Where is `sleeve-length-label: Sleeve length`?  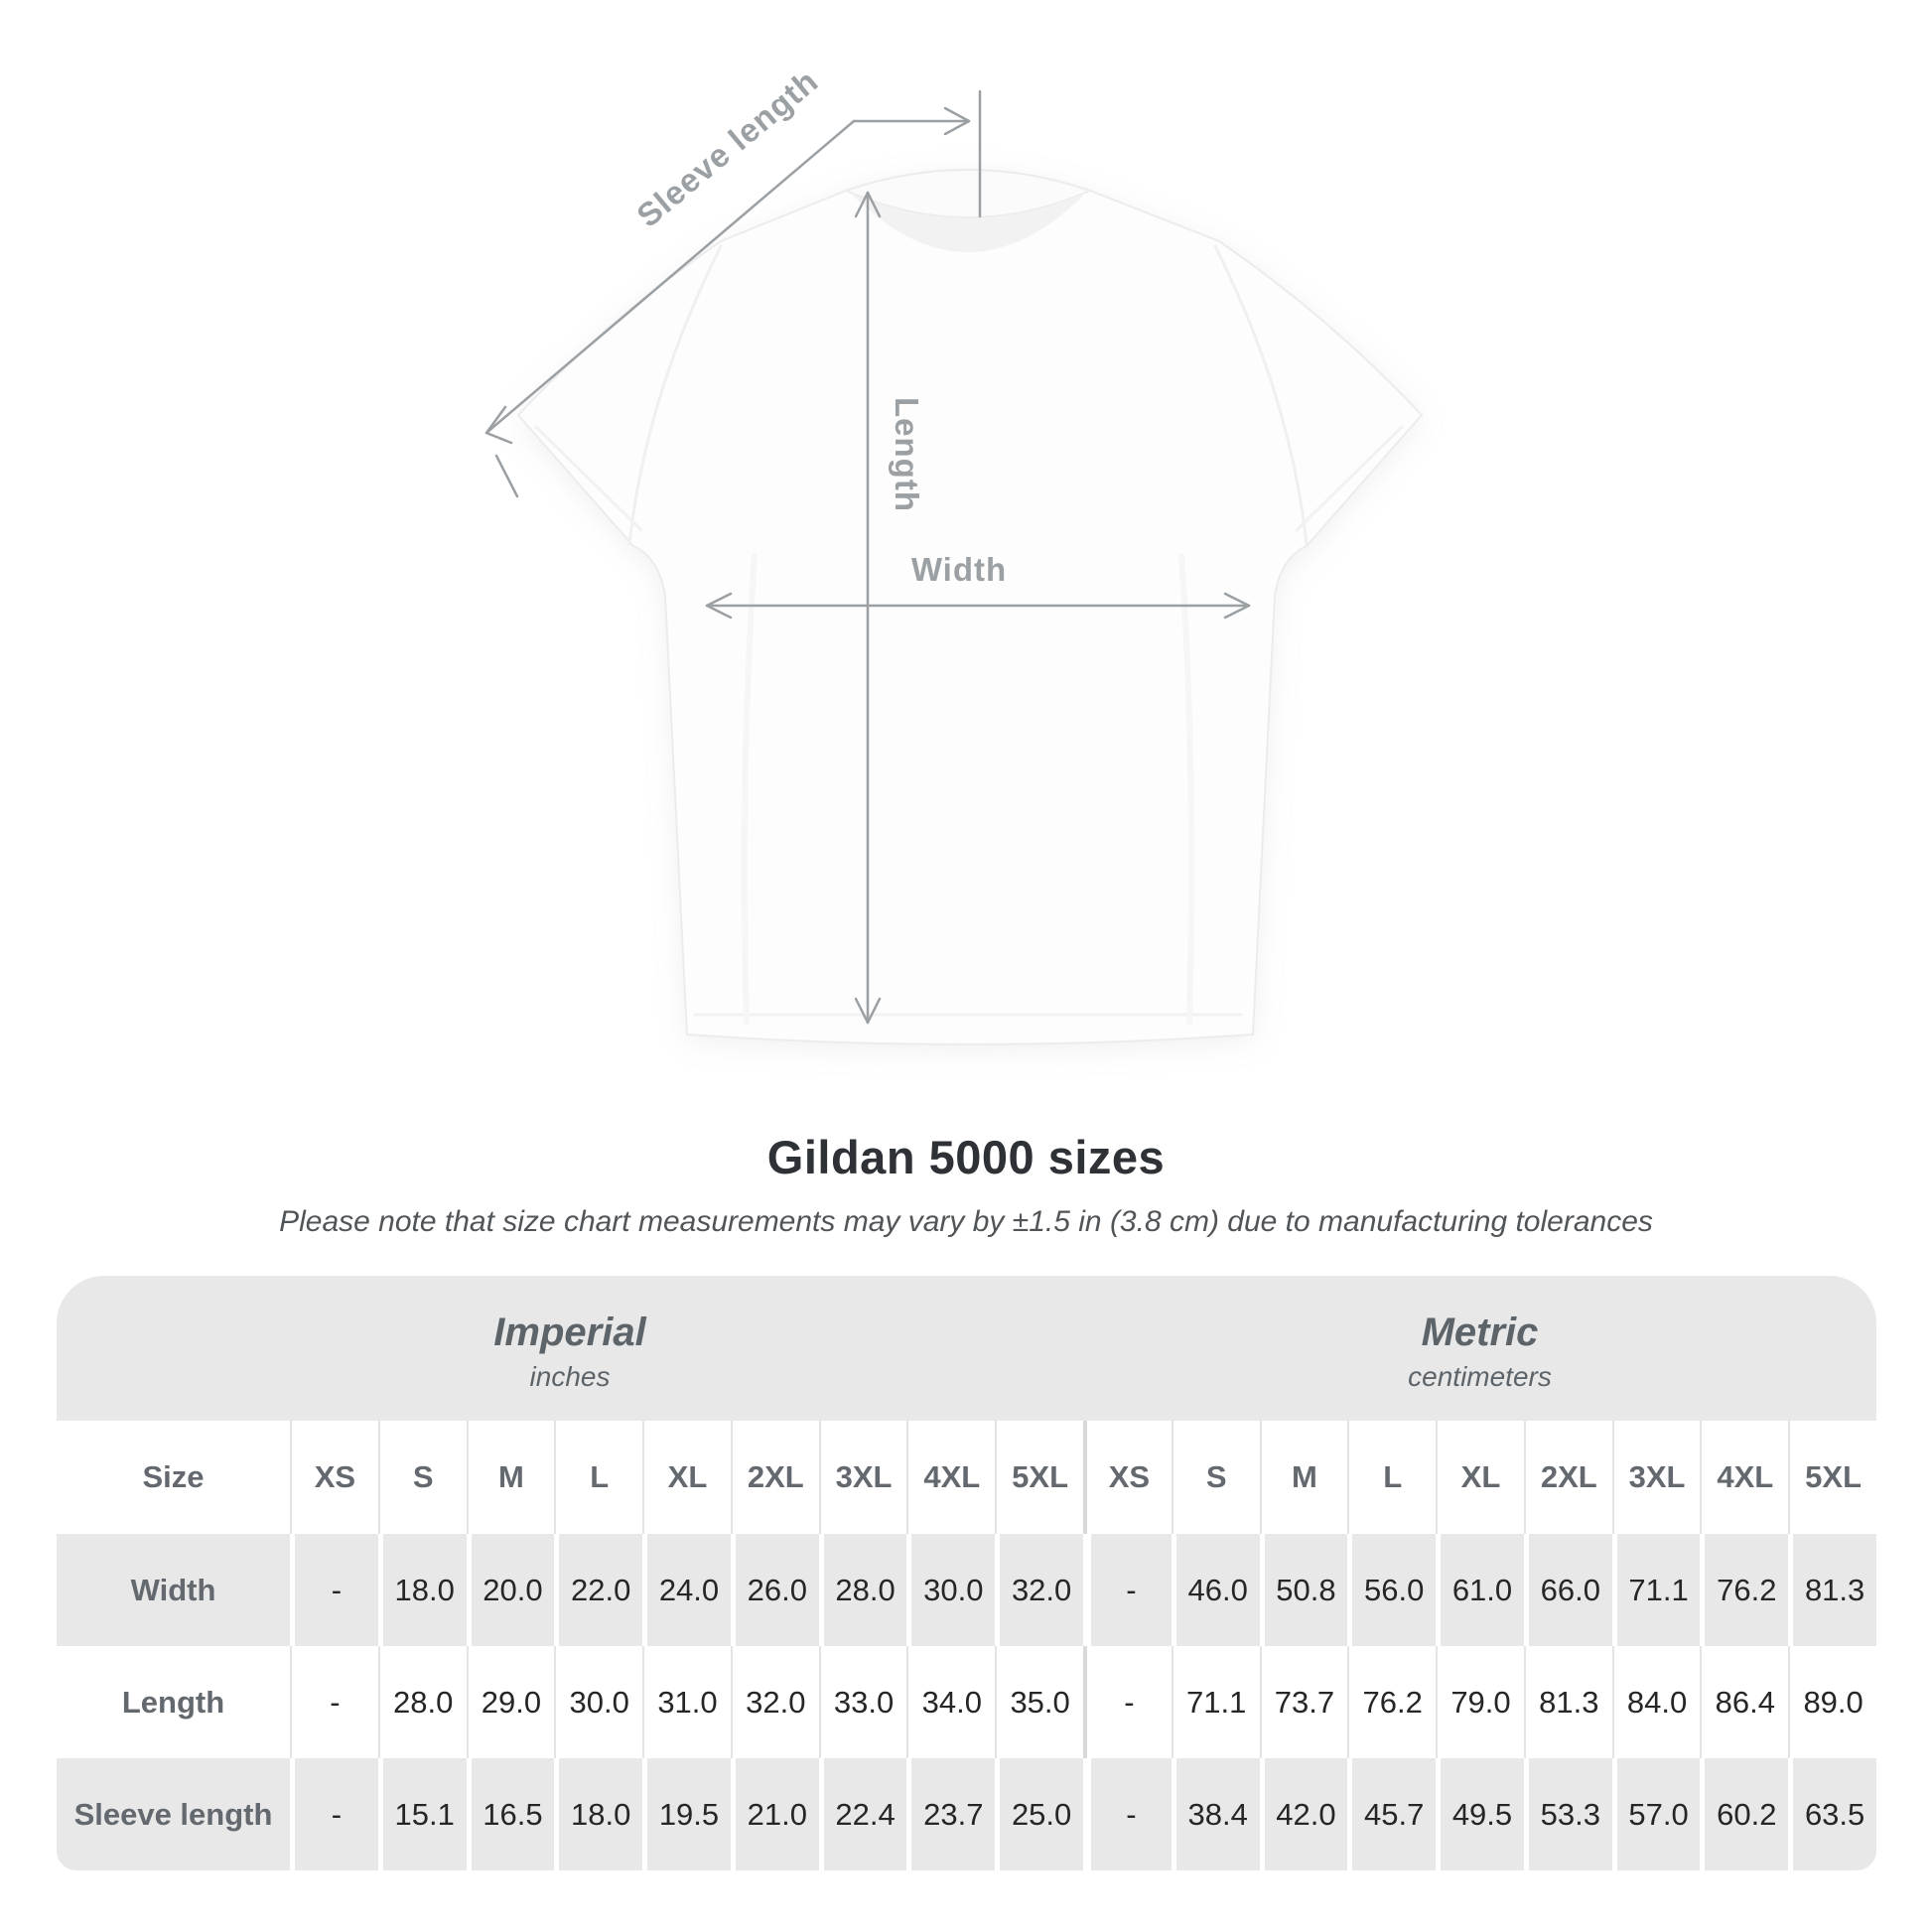
sleeve-length-label: Sleeve length is located at coordinates (727, 148).